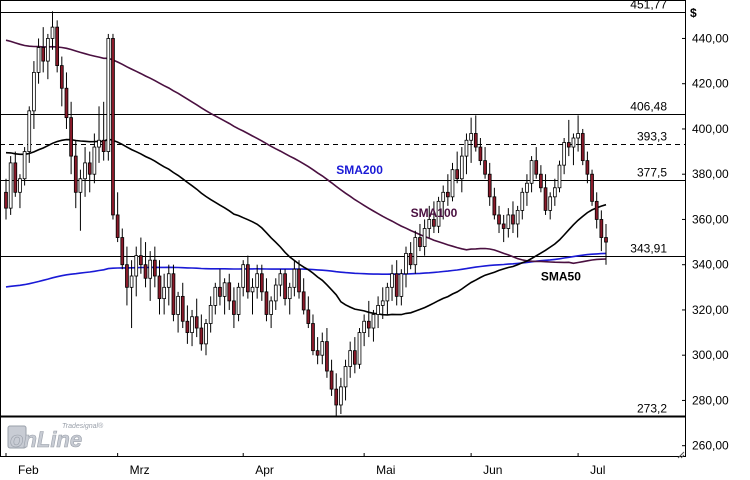  What do you see at coordinates (648, 107) in the screenshot?
I see `level-label: 406,48` at bounding box center [648, 107].